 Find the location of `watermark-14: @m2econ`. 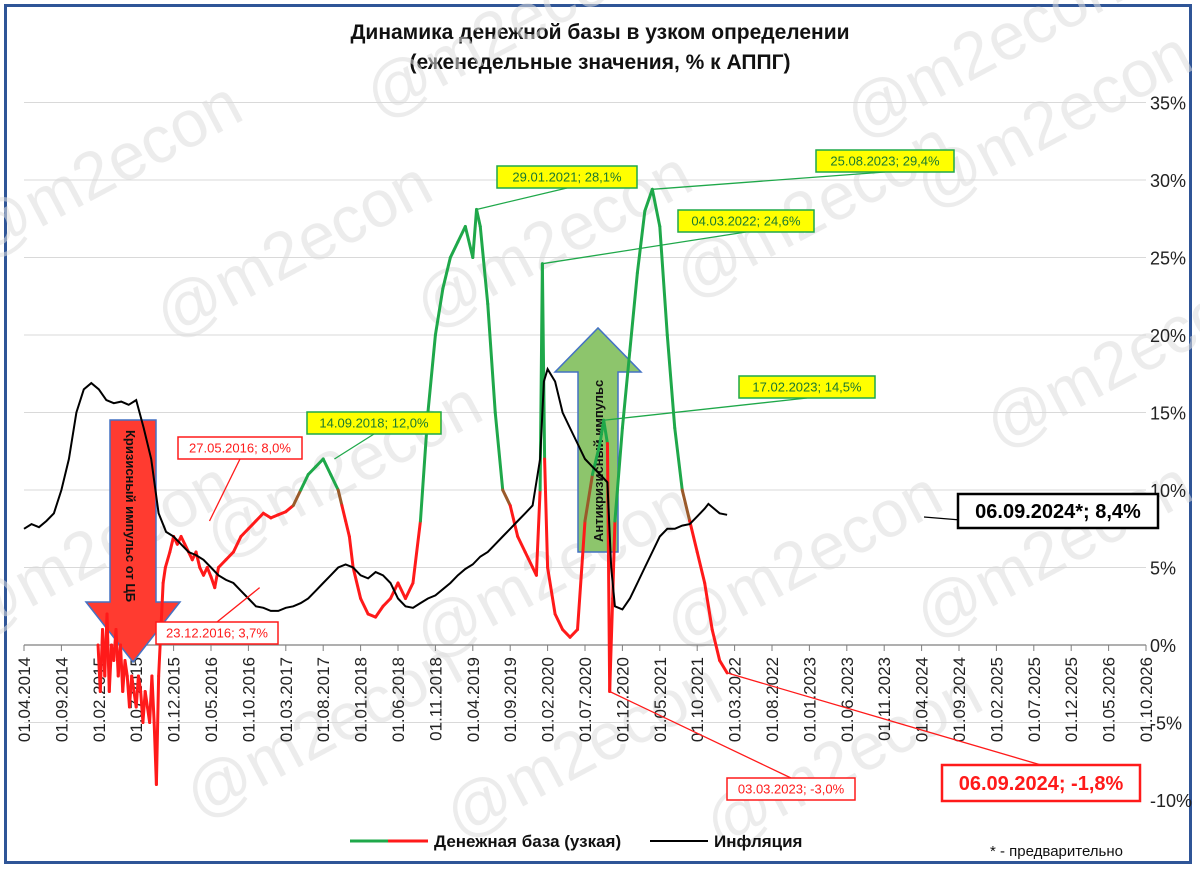

watermark-14: @m2econ is located at coordinates (502, 66).